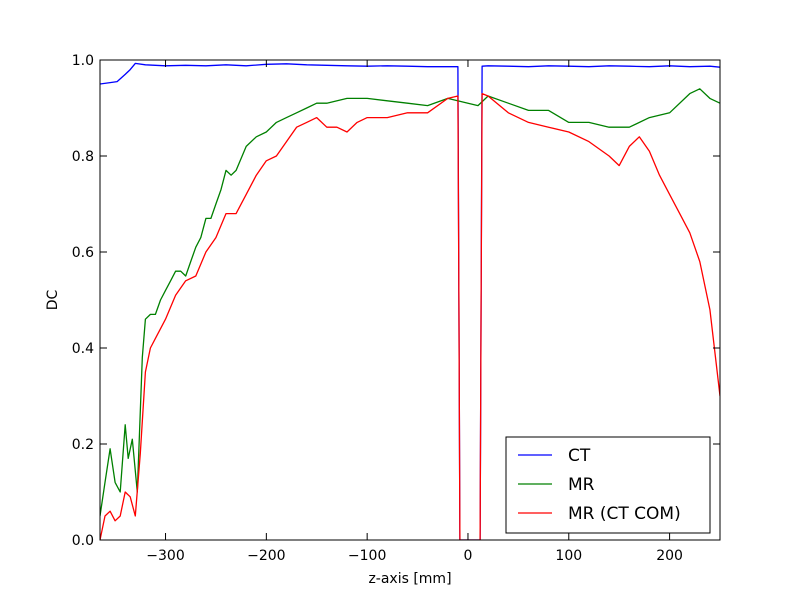 Image resolution: width=800 pixels, height=600 pixels. I want to click on x-tick-label: 100, so click(568, 556).